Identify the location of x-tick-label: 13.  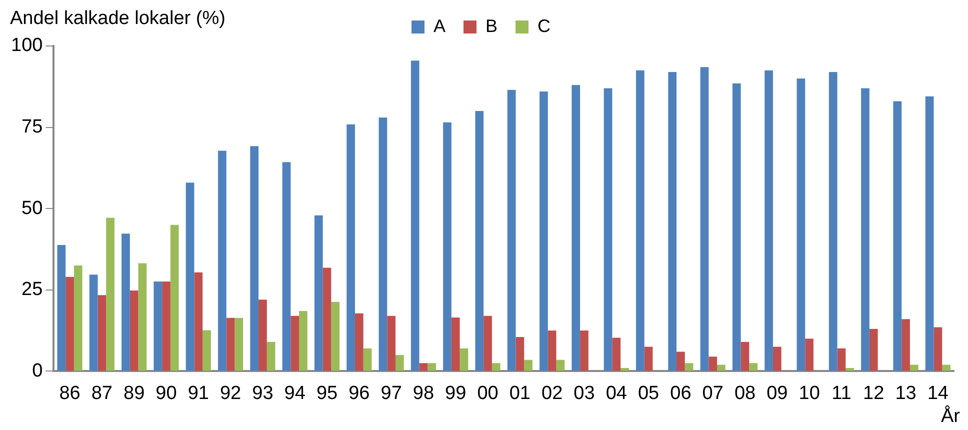
(905, 393).